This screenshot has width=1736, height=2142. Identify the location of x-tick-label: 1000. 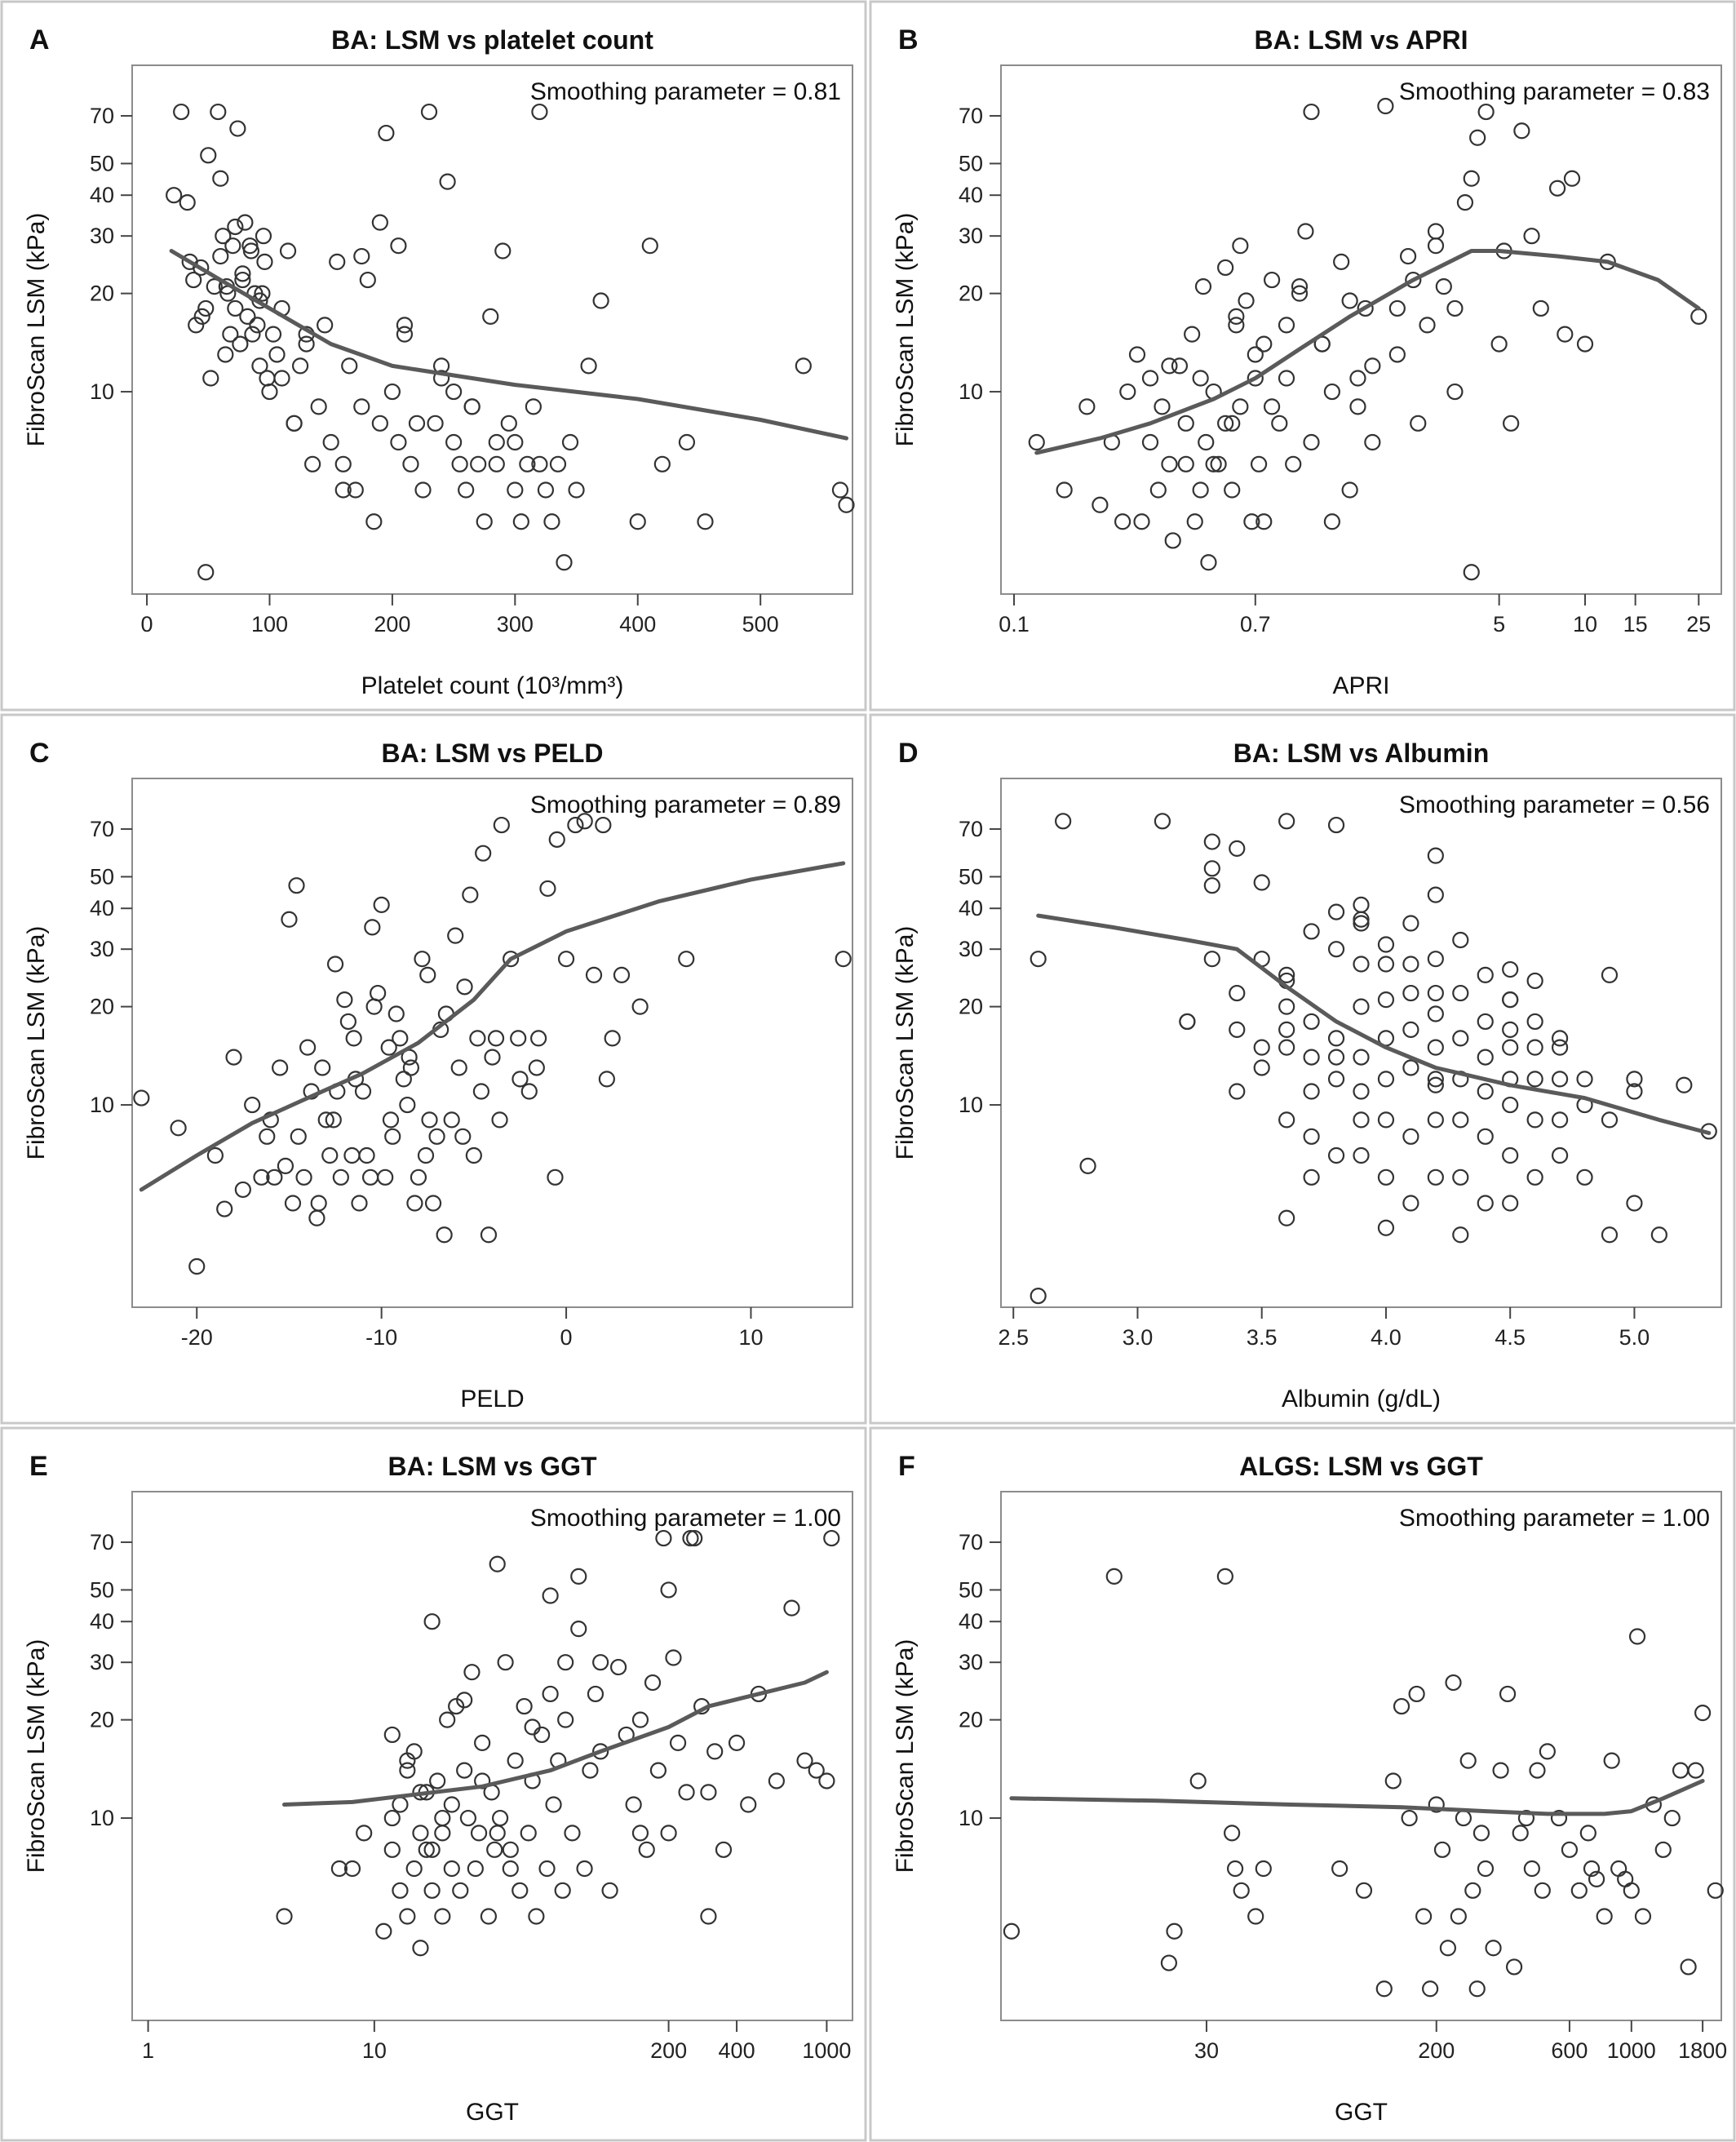
(1631, 2050).